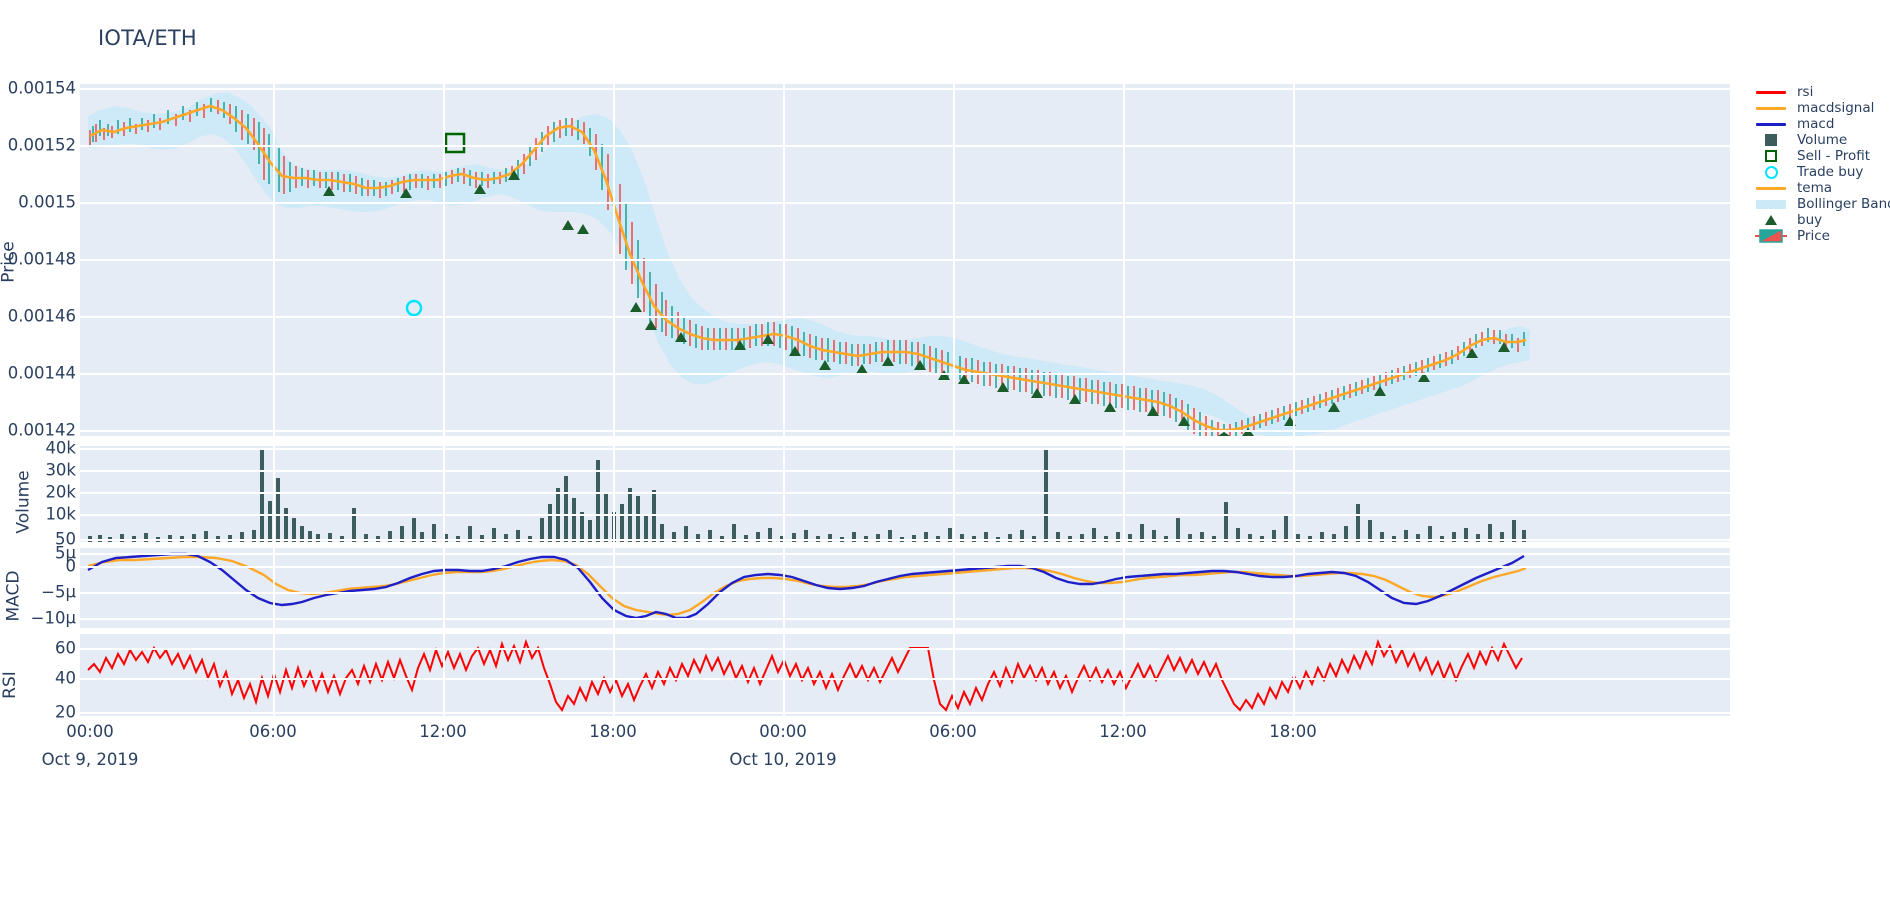  I want to click on legend-band-icon, so click(1771, 204).